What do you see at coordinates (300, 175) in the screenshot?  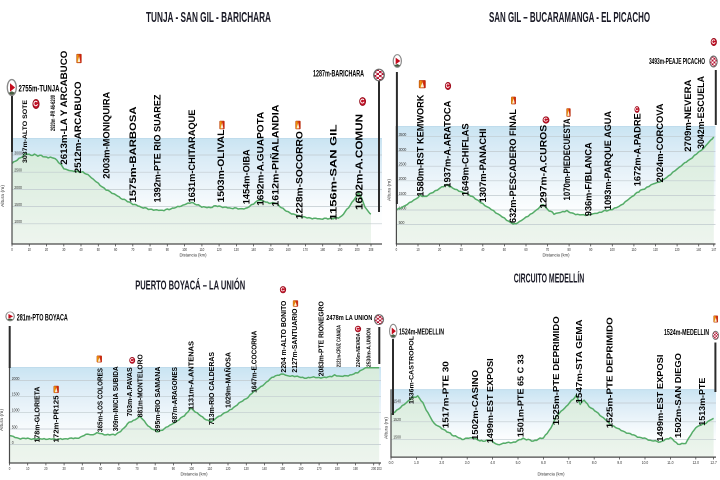 I see `svg-text: 1228m-SOCORRO` at bounding box center [300, 175].